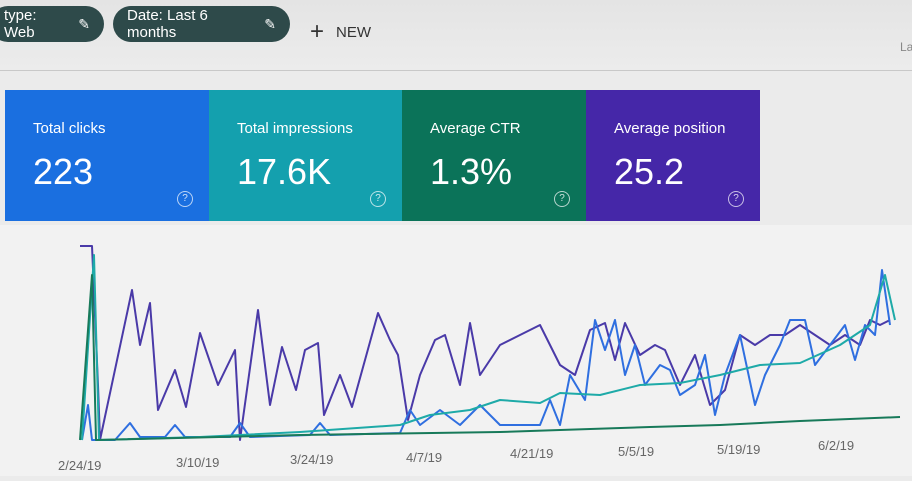 This screenshot has height=481, width=912. Describe the element at coordinates (20, 24) in the screenshot. I see `filter-label: type: Web` at that location.